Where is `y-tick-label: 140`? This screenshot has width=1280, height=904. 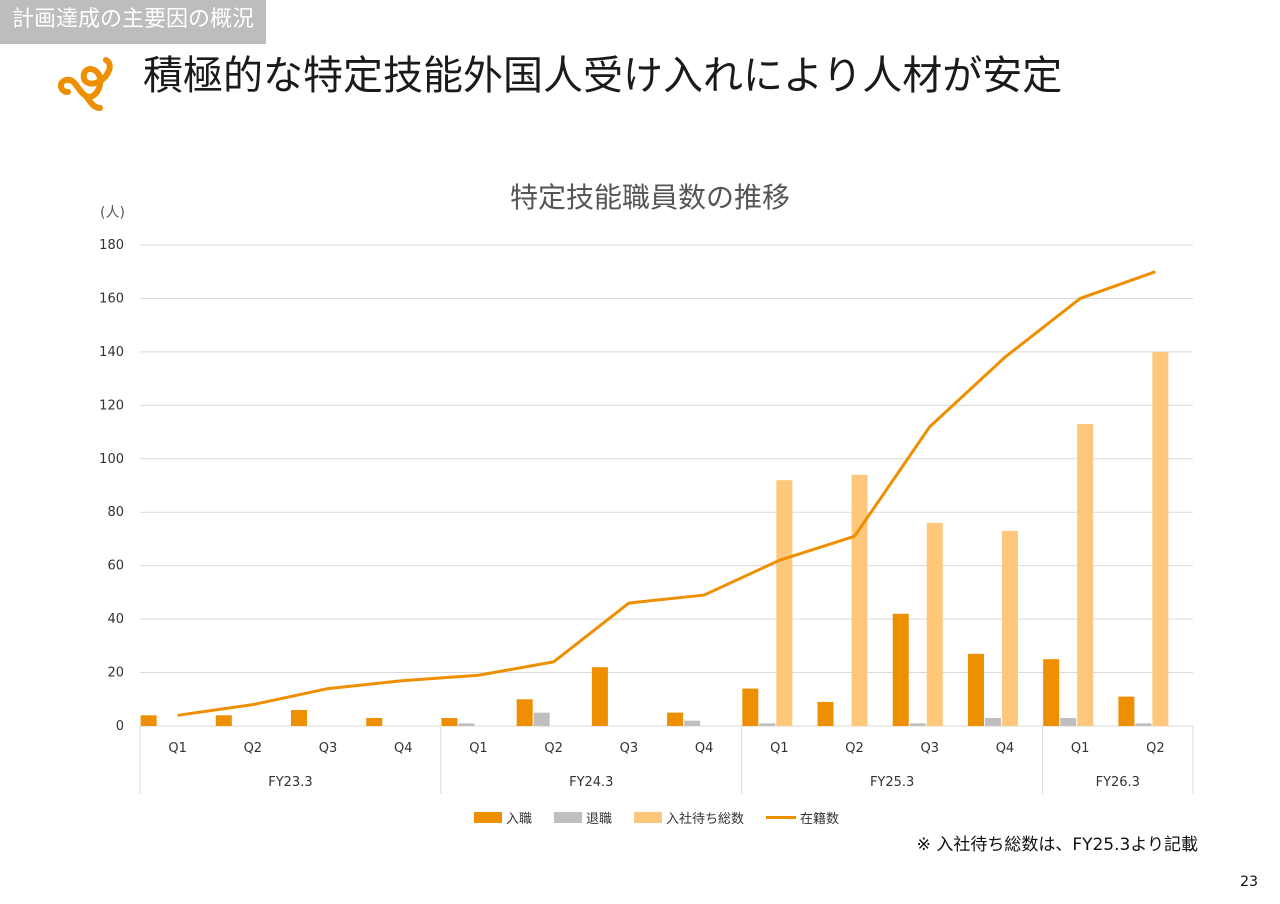 y-tick-label: 140 is located at coordinates (111, 352).